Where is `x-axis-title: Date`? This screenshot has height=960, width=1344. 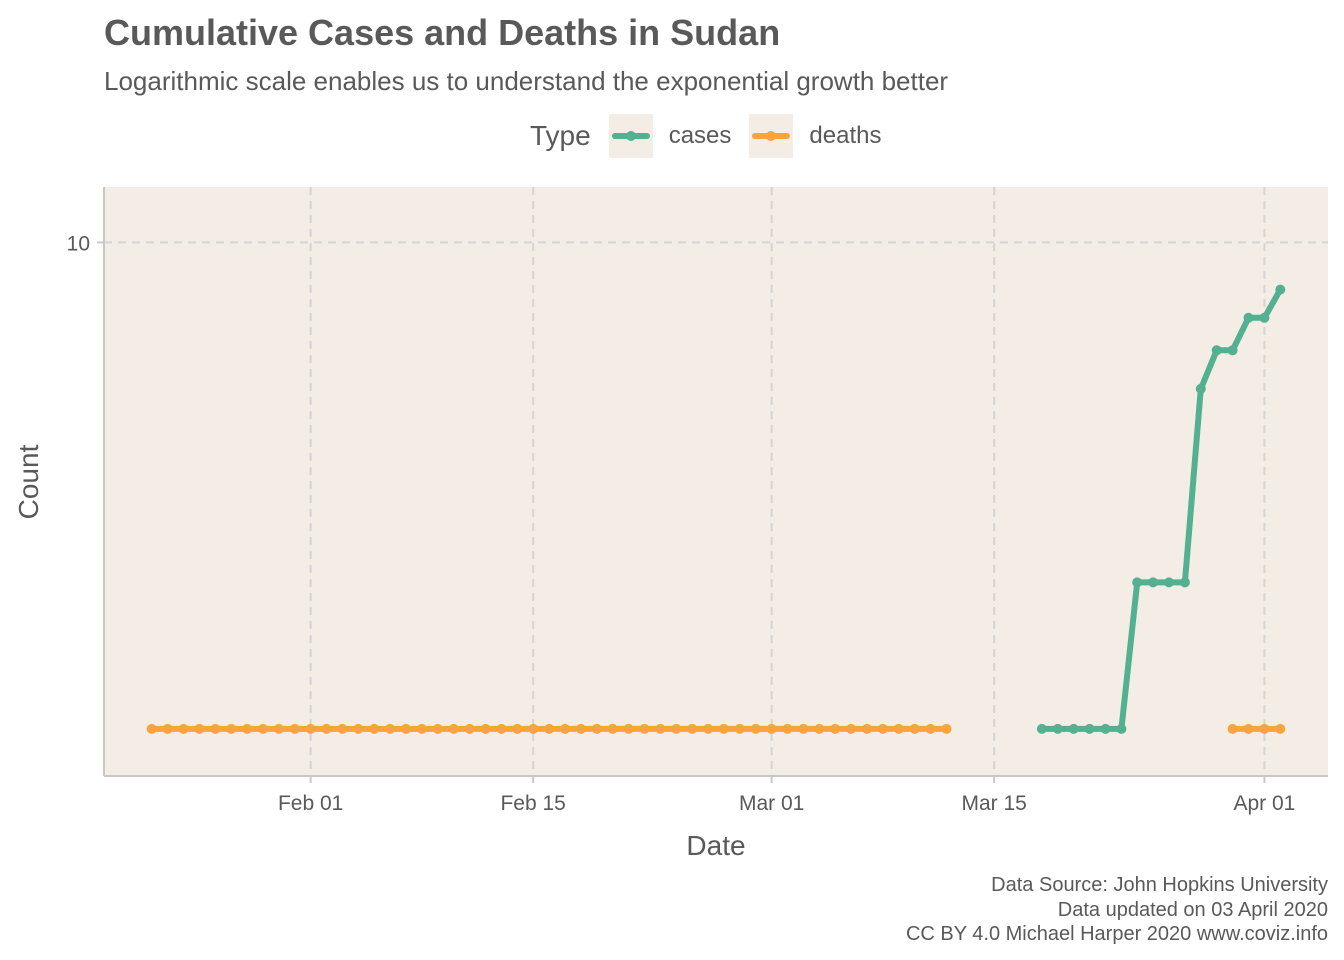 x-axis-title: Date is located at coordinates (715, 845).